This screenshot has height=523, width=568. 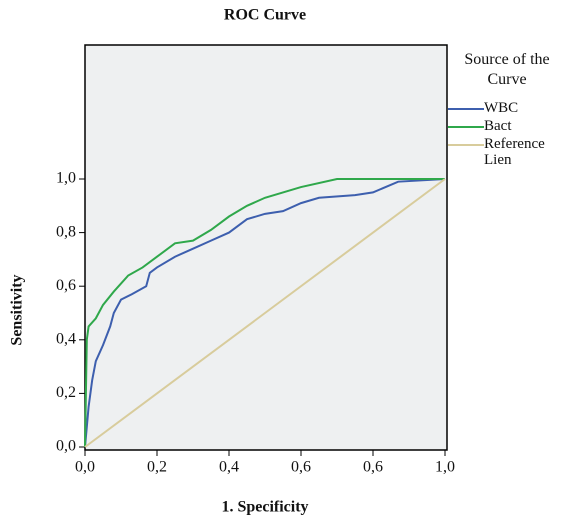 What do you see at coordinates (507, 69) in the screenshot?
I see `legend-title: Source of the Curve` at bounding box center [507, 69].